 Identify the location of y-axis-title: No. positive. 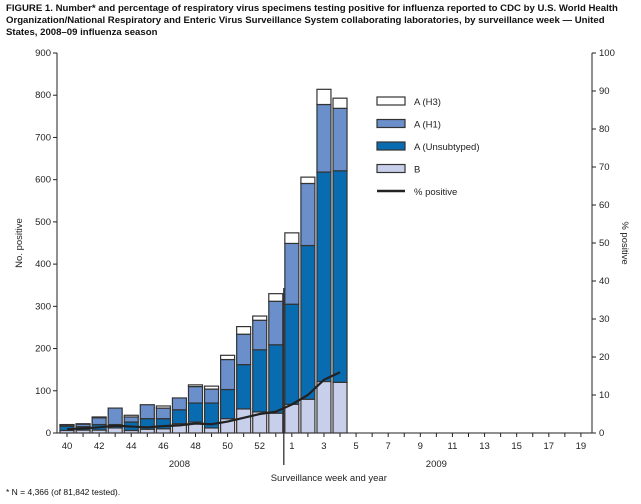
(19, 243).